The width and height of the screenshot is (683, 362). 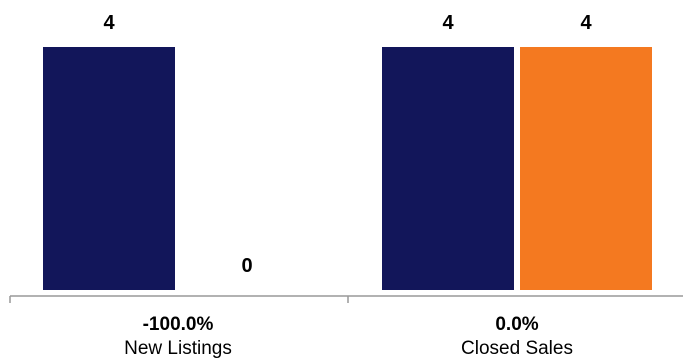 I want to click on change-label-closed-sales: 0.0%, so click(x=517, y=324).